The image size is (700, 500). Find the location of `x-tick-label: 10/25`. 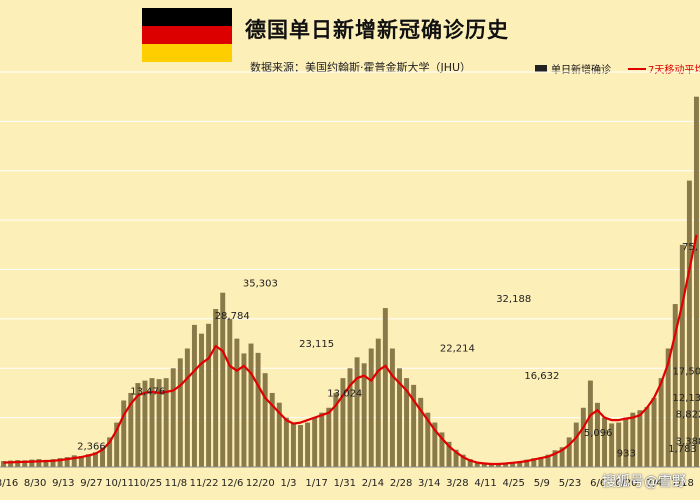

x-tick-label: 10/25 is located at coordinates (147, 483).